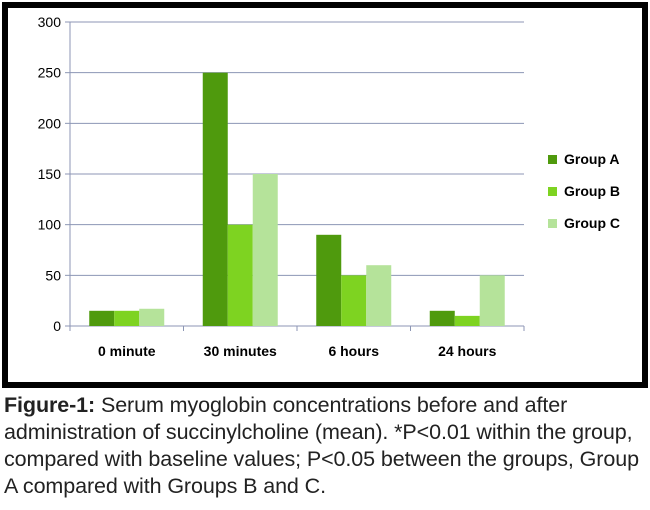  What do you see at coordinates (50, 123) in the screenshot?
I see `y-tick-label: 200` at bounding box center [50, 123].